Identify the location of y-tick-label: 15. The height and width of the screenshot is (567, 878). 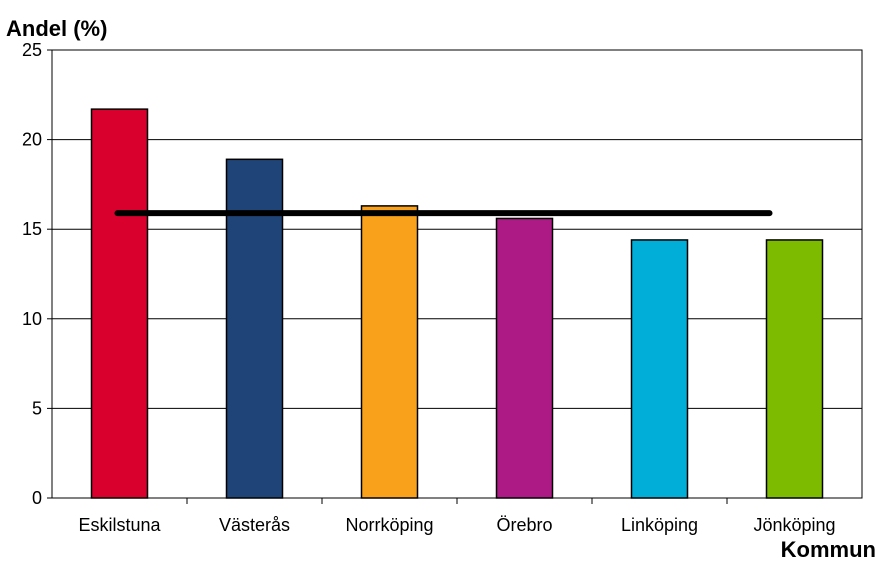
(32, 229).